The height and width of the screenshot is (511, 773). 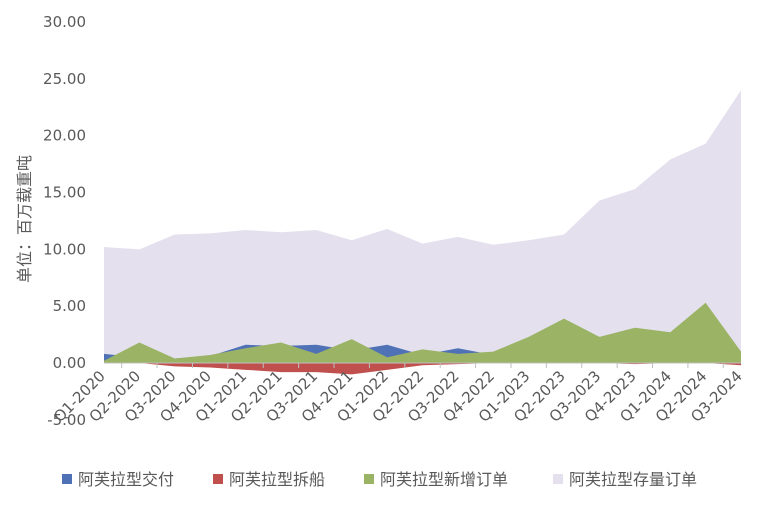 I want to click on y-tick-label: 5.00, so click(x=69, y=306).